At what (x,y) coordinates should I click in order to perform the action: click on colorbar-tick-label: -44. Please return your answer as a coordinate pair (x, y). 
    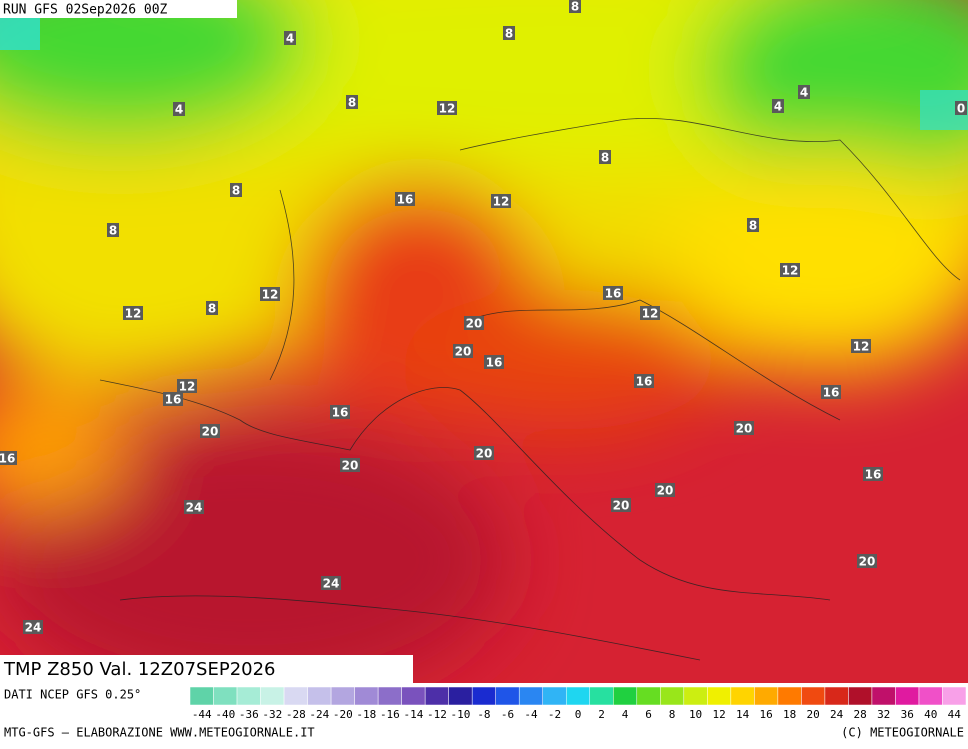
    Looking at the image, I should click on (202, 714).